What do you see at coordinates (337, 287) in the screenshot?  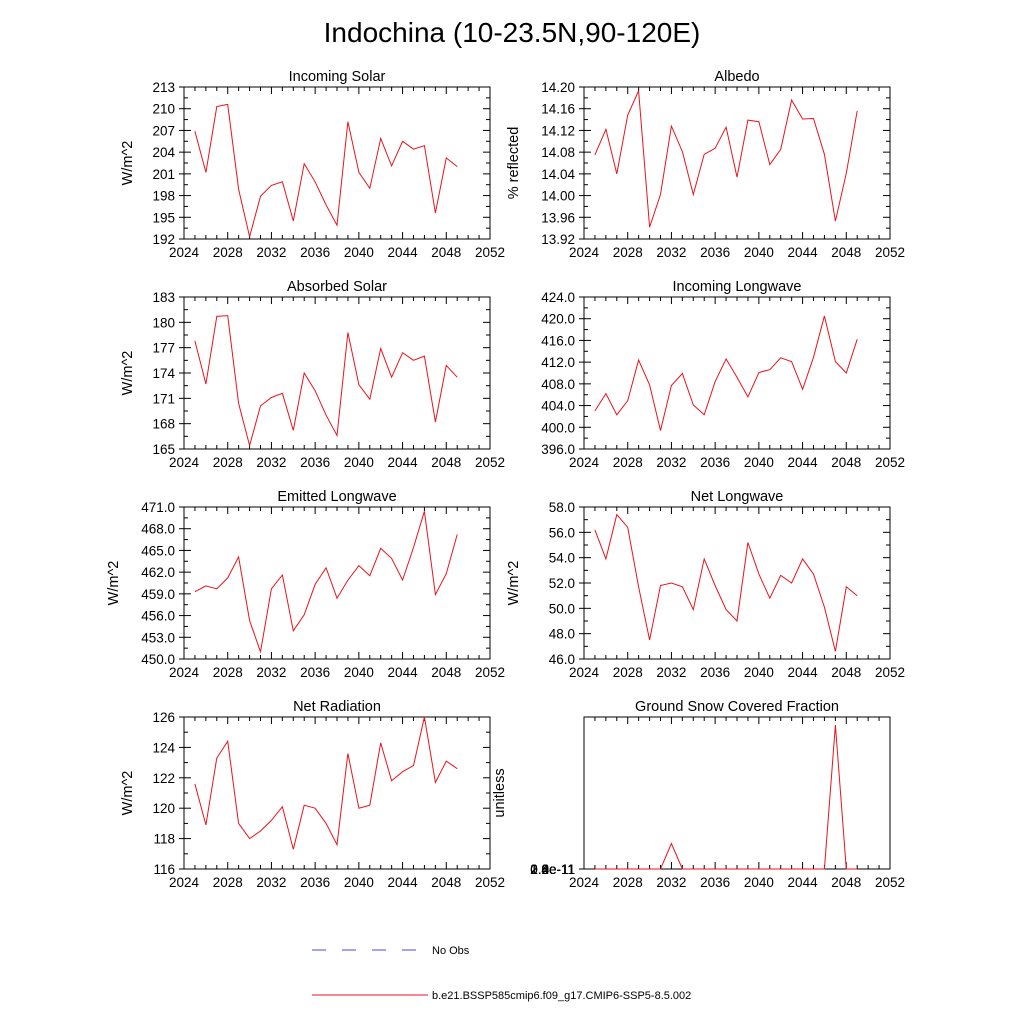 I see `absorbed-solar-title: Absorbed Solar` at bounding box center [337, 287].